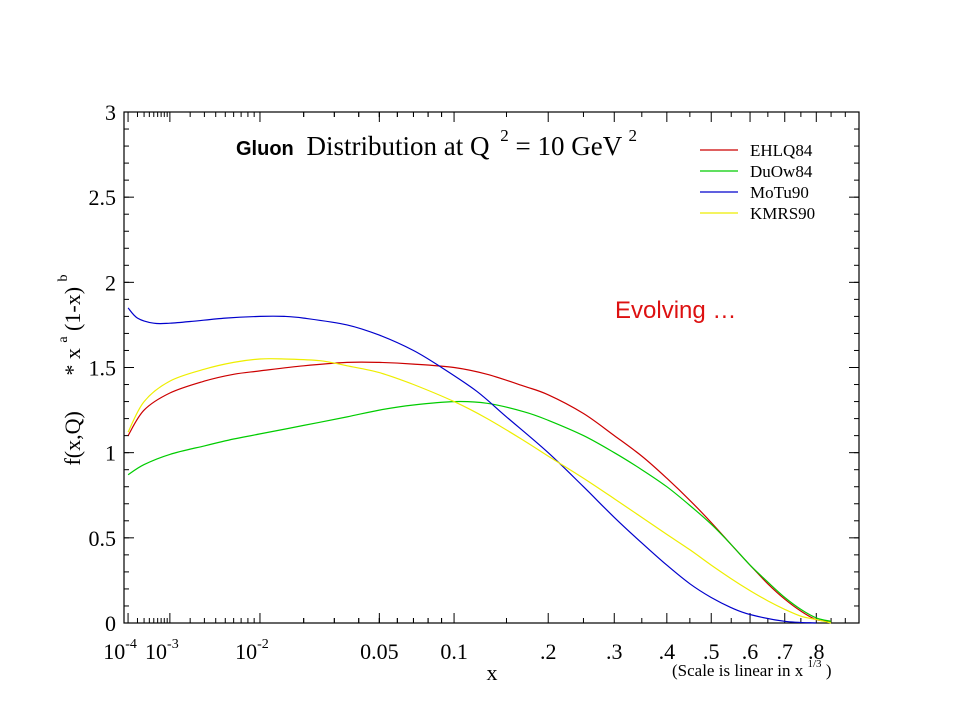  Describe the element at coordinates (750, 651) in the screenshot. I see `x-tick-label: .6` at that location.